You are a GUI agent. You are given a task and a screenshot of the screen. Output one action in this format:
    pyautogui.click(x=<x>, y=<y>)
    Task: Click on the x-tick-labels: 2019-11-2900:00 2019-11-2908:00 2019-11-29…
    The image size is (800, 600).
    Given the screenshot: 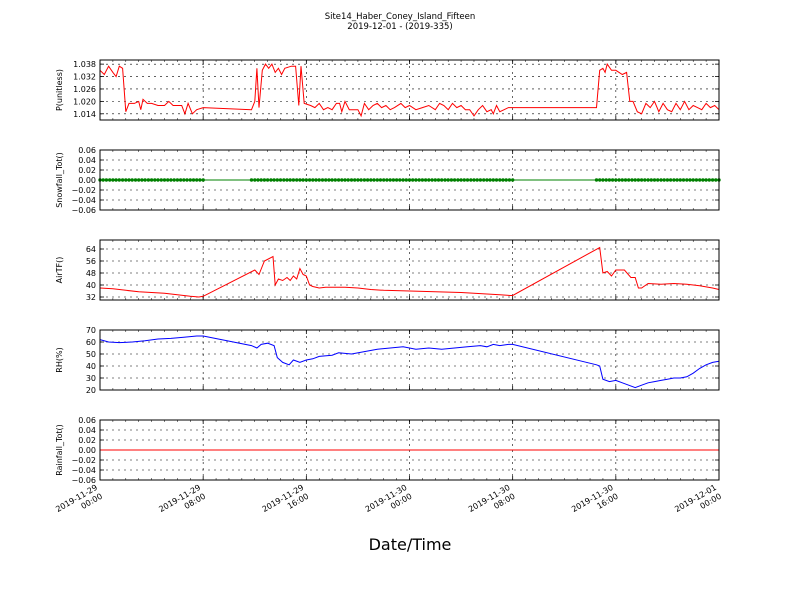 What is the action you would take?
    pyautogui.click(x=388, y=503)
    